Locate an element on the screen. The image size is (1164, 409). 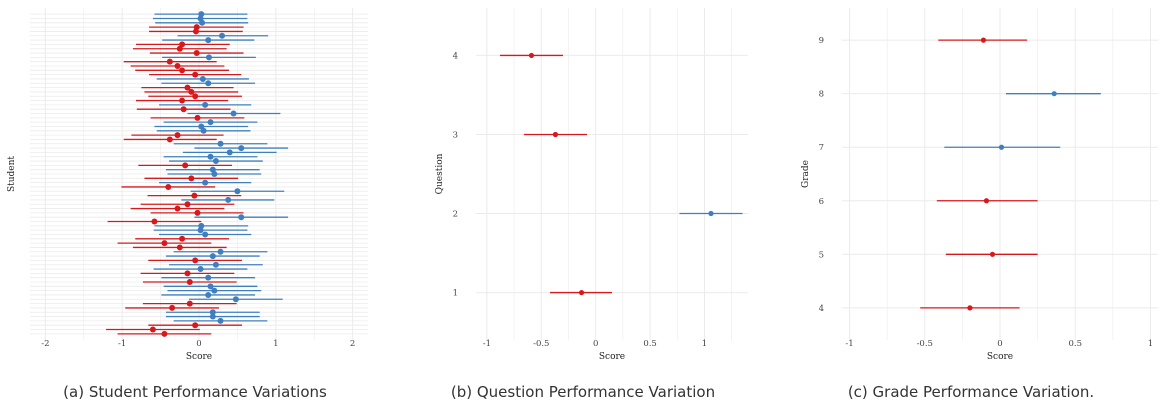
x-tick-label: 2 is located at coordinates (352, 344).